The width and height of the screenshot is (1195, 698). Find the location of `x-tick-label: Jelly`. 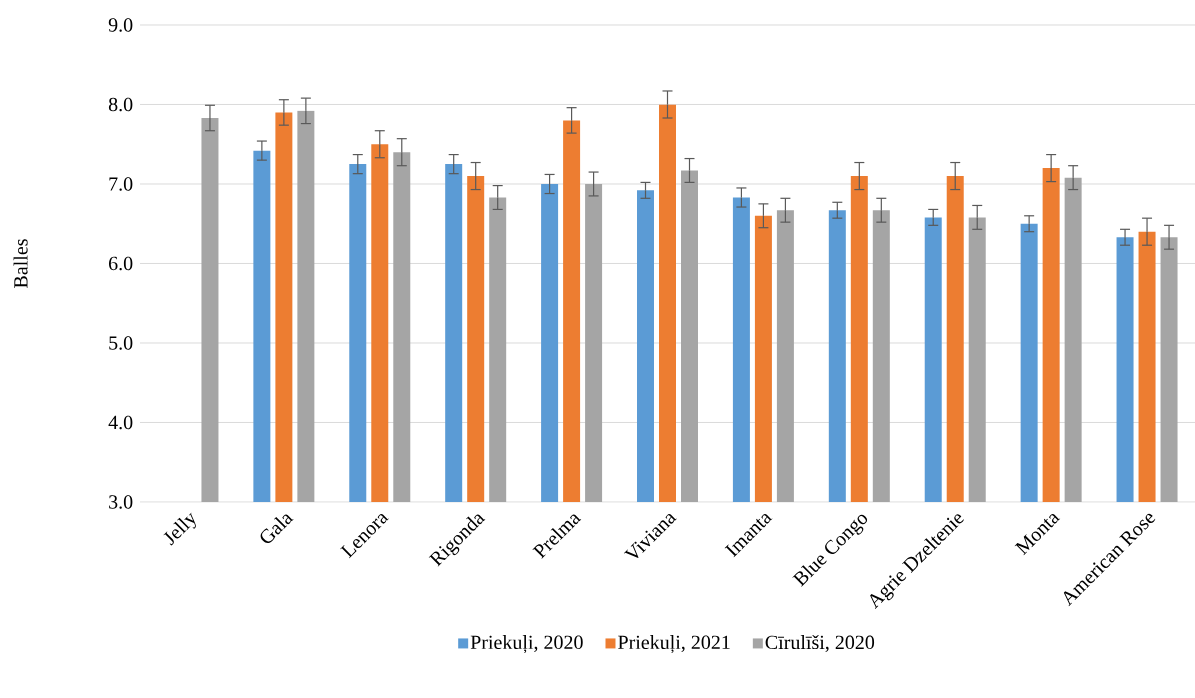

x-tick-label: Jelly is located at coordinates (179, 529).